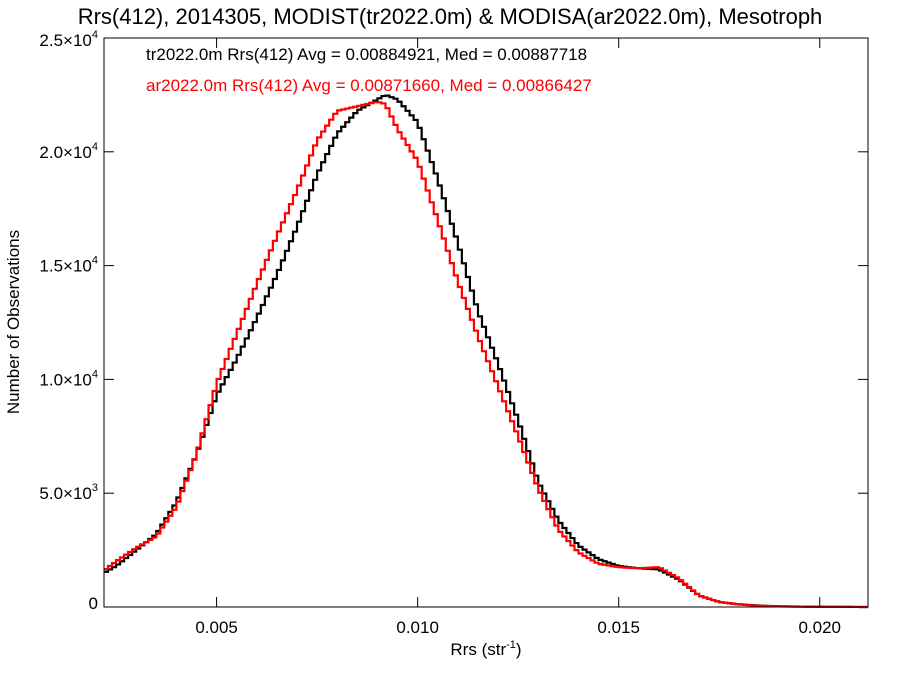  I want to click on x-axis-label-superscript: -1, so click(511, 645).